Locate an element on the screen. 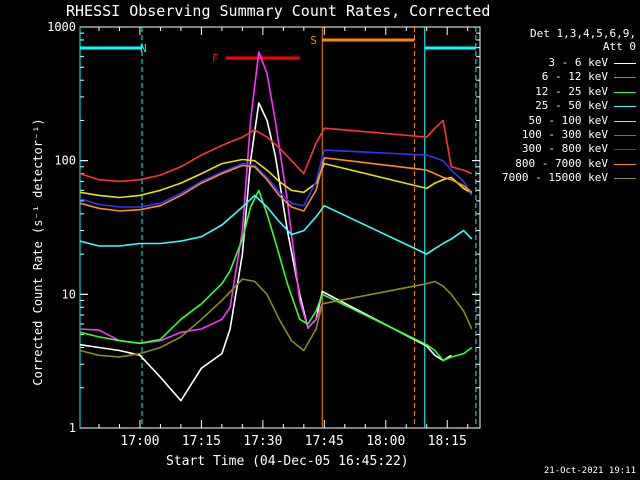 The width and height of the screenshot is (640, 480). legend-label: 7000 - 15000 keV is located at coordinates (555, 178).